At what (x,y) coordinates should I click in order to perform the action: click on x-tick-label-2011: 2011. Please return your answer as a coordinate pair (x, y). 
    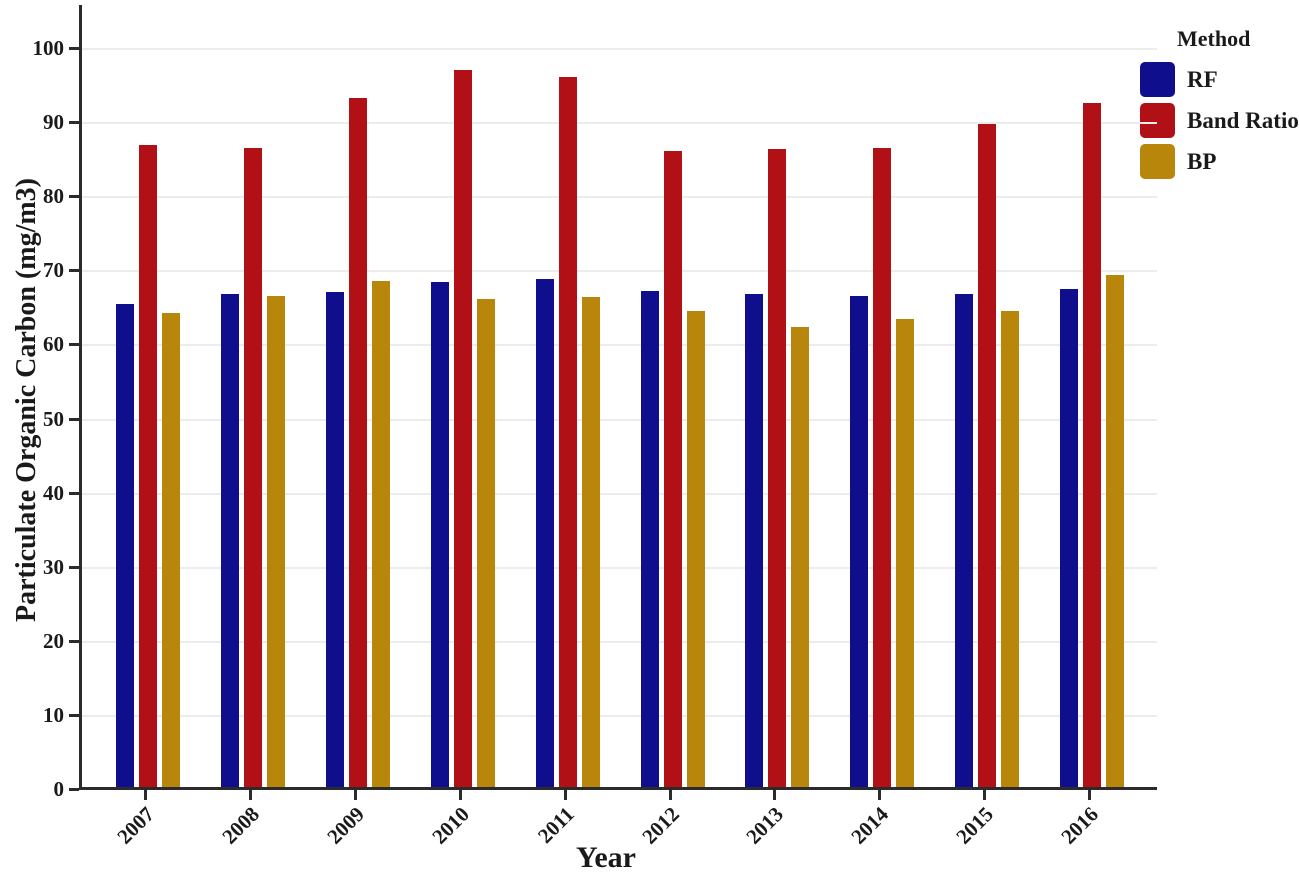
    Looking at the image, I should click on (555, 825).